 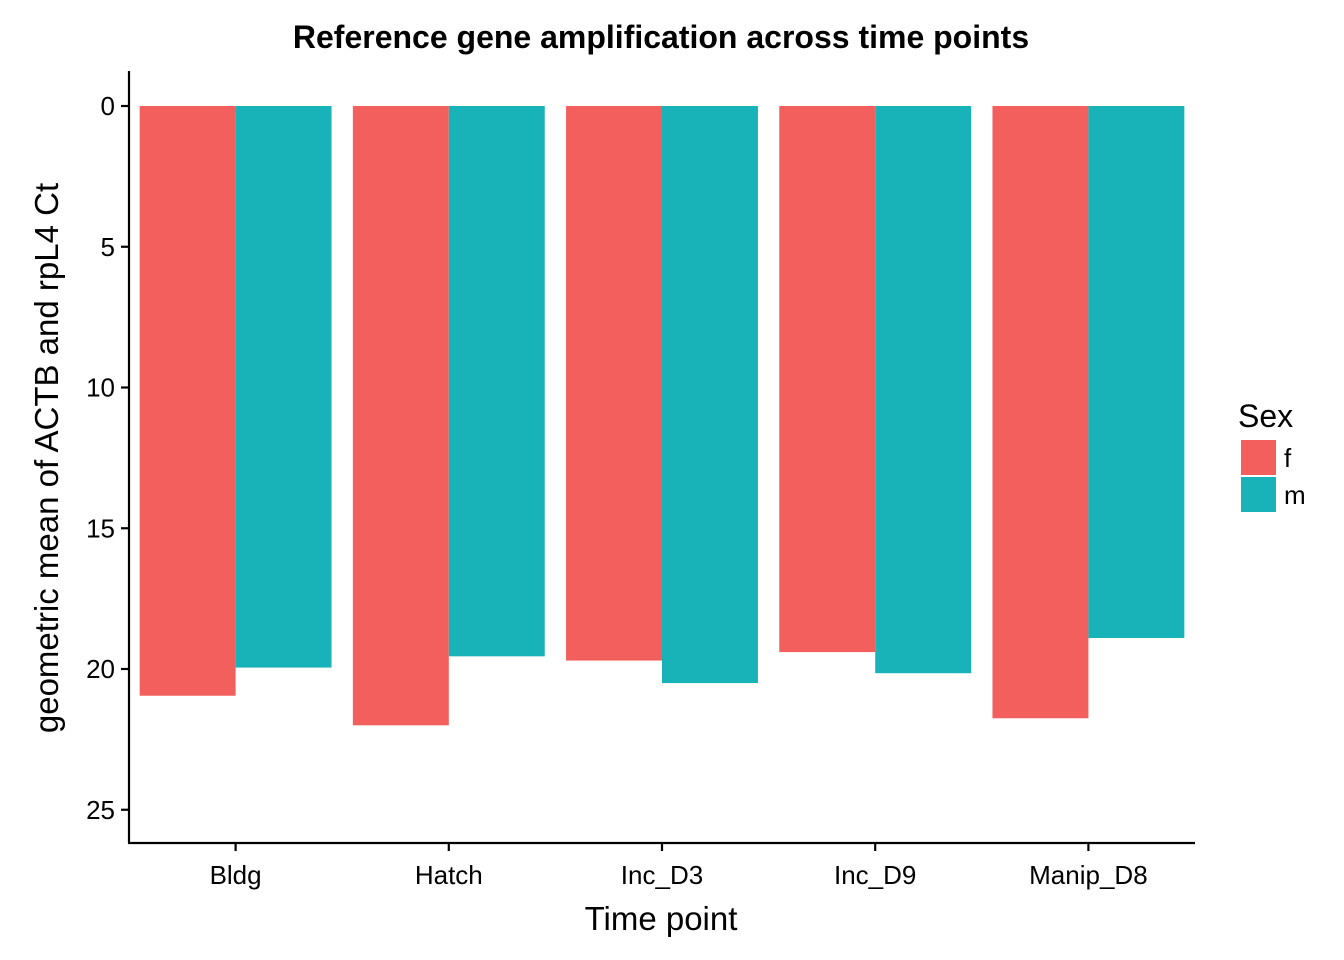 What do you see at coordinates (46, 458) in the screenshot?
I see `y-axis-title: geometric mean of ACTB and rpL4 Ct` at bounding box center [46, 458].